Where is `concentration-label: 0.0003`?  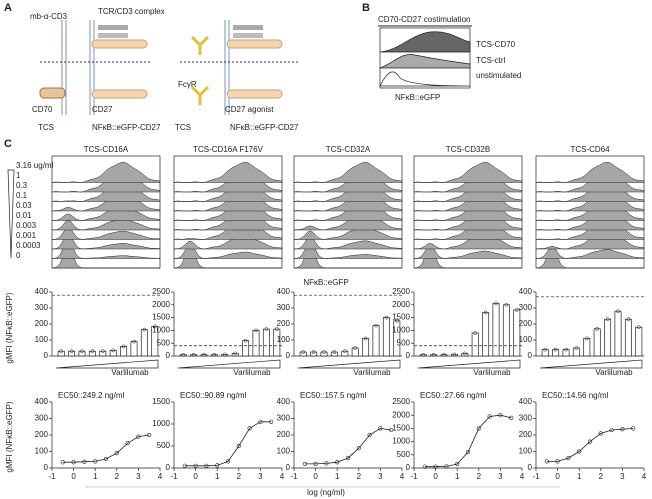
concentration-label: 0.0003 is located at coordinates (28, 245).